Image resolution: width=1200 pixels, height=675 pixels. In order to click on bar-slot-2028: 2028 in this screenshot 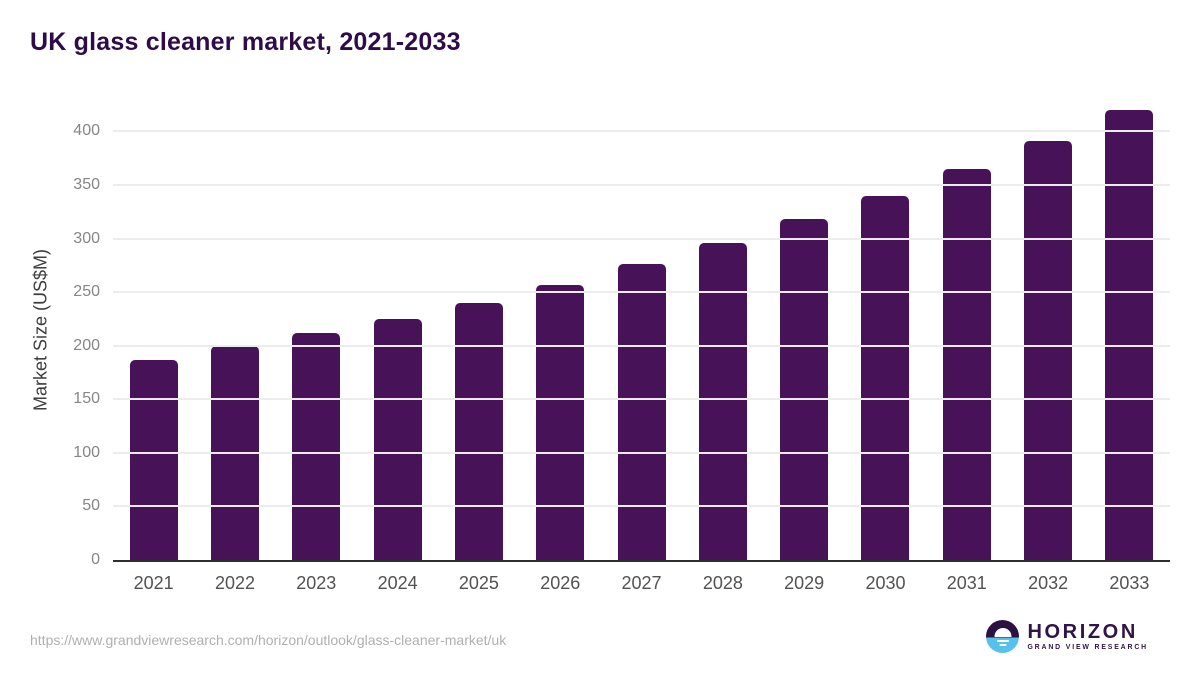, I will do `click(722, 351)`.